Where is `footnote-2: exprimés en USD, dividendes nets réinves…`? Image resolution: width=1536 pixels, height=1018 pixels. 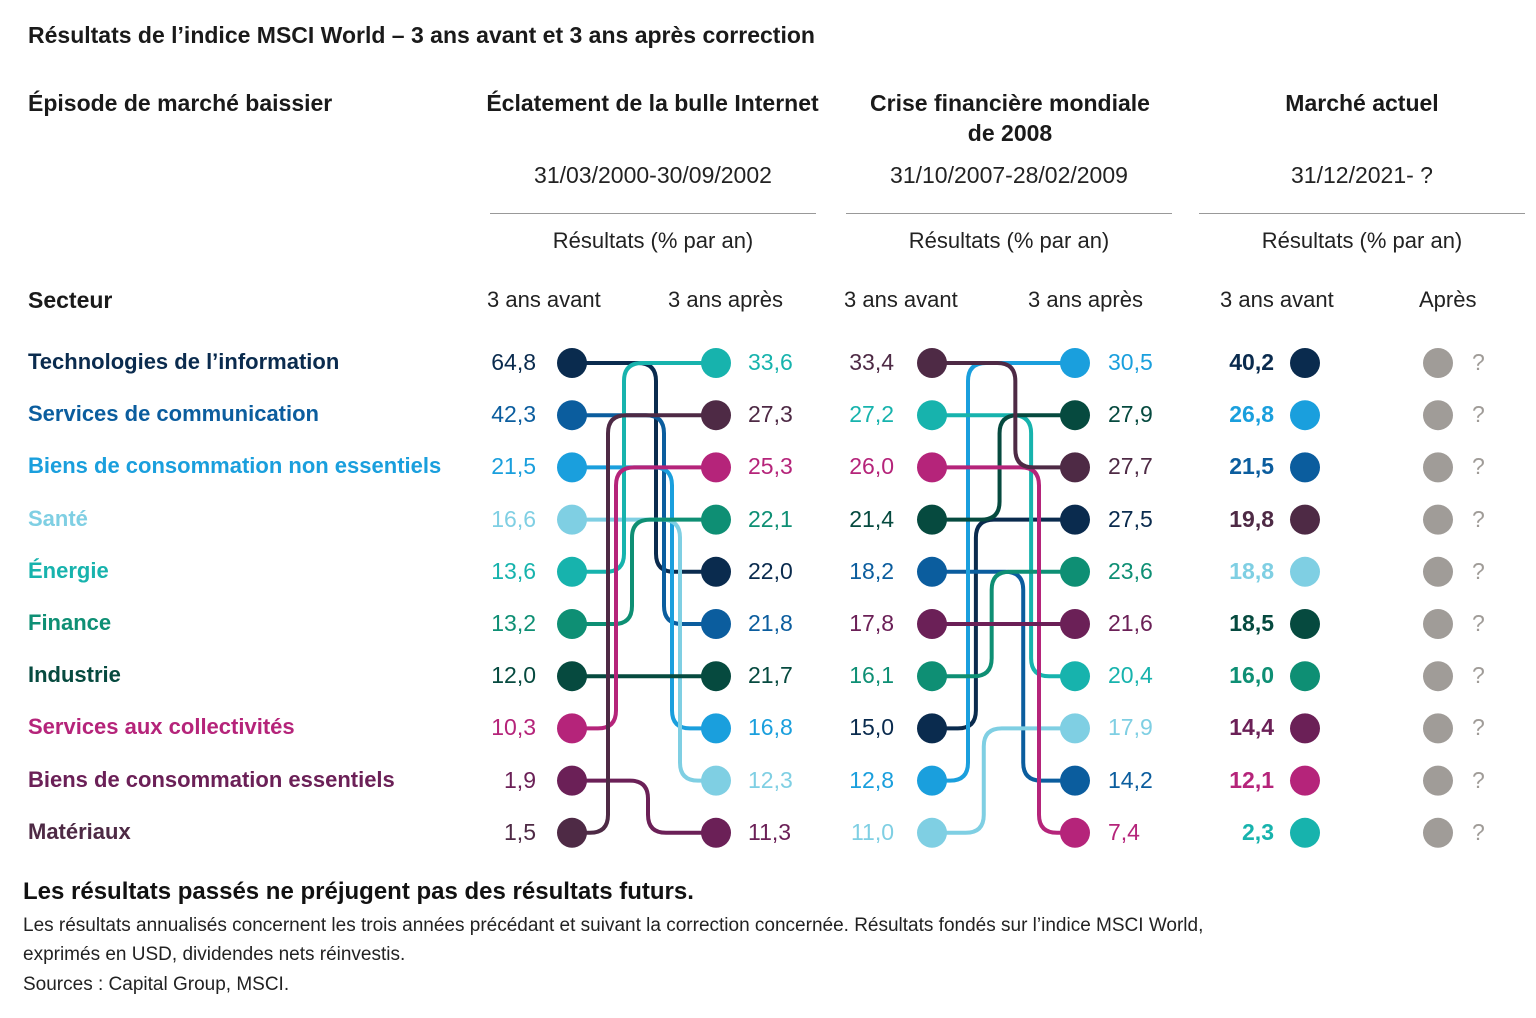
footnote-2: exprimés en USD, dividendes nets réinves… is located at coordinates (214, 954).